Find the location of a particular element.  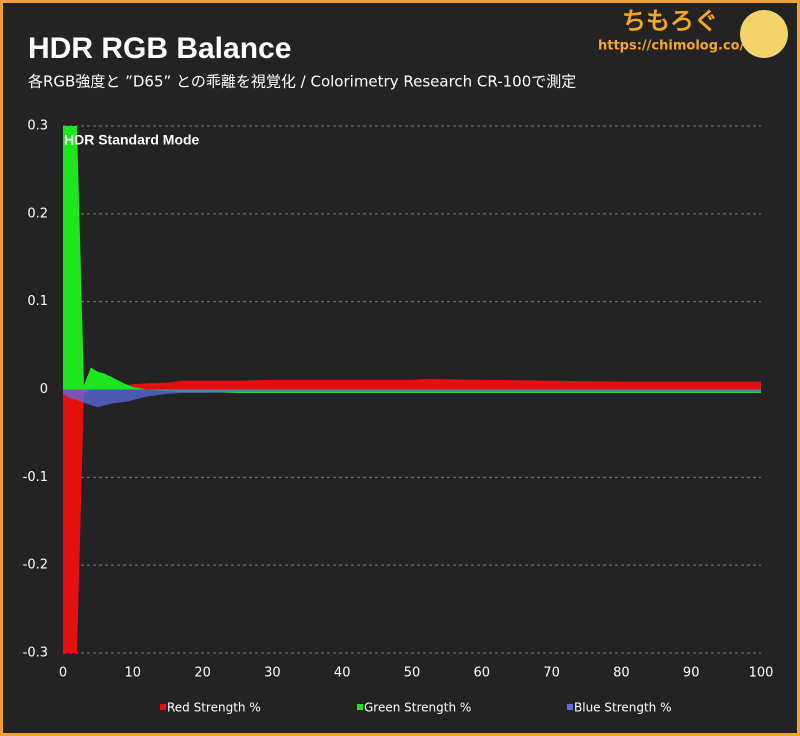

legend-label: Green Strength % is located at coordinates (417, 708).